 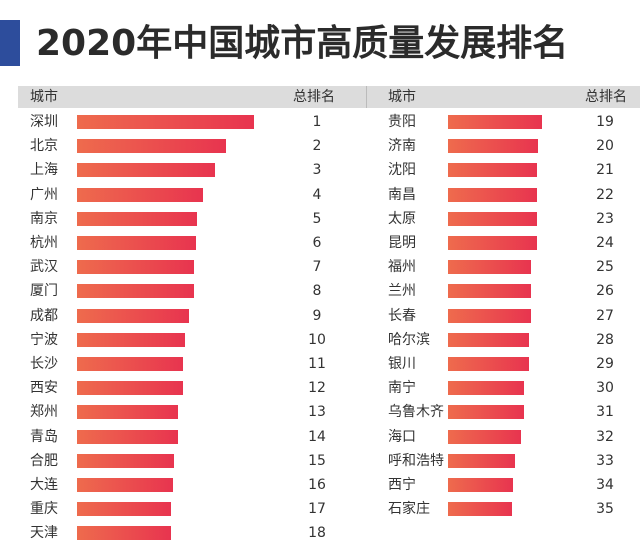 I want to click on rank-label: 12, so click(x=317, y=388).